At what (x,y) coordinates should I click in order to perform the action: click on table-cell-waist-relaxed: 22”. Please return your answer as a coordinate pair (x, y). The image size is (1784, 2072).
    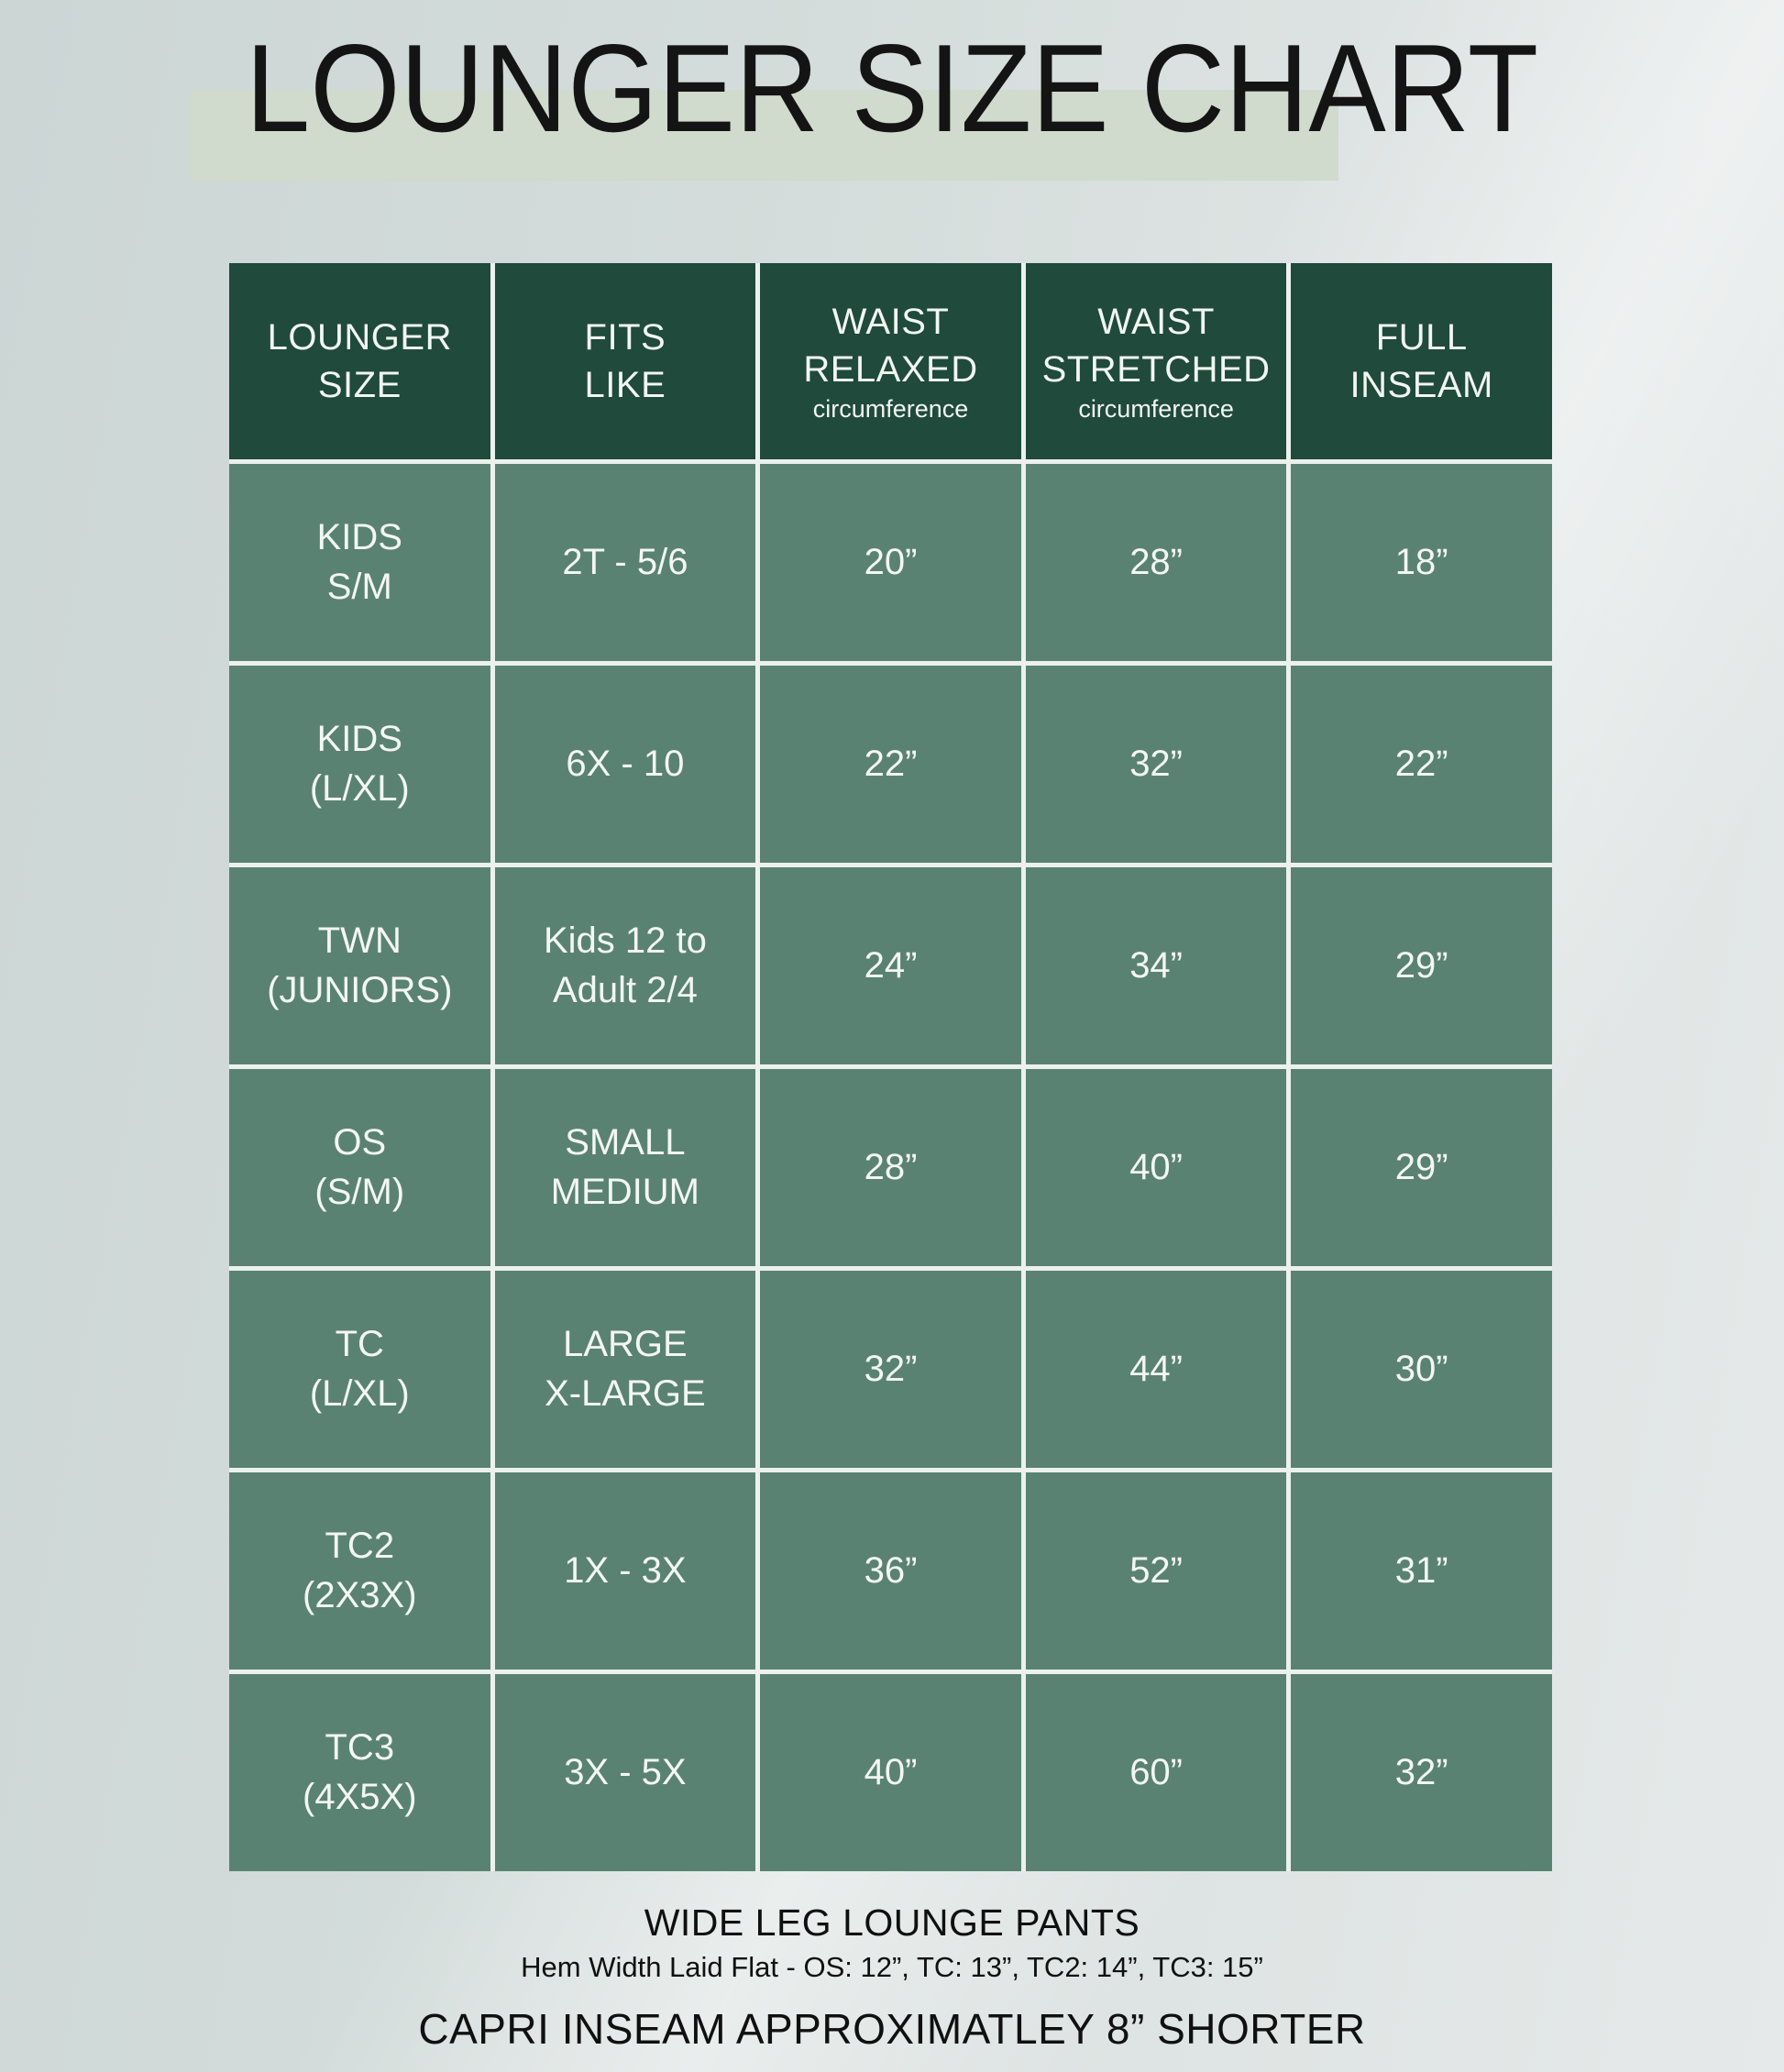
    Looking at the image, I should click on (891, 764).